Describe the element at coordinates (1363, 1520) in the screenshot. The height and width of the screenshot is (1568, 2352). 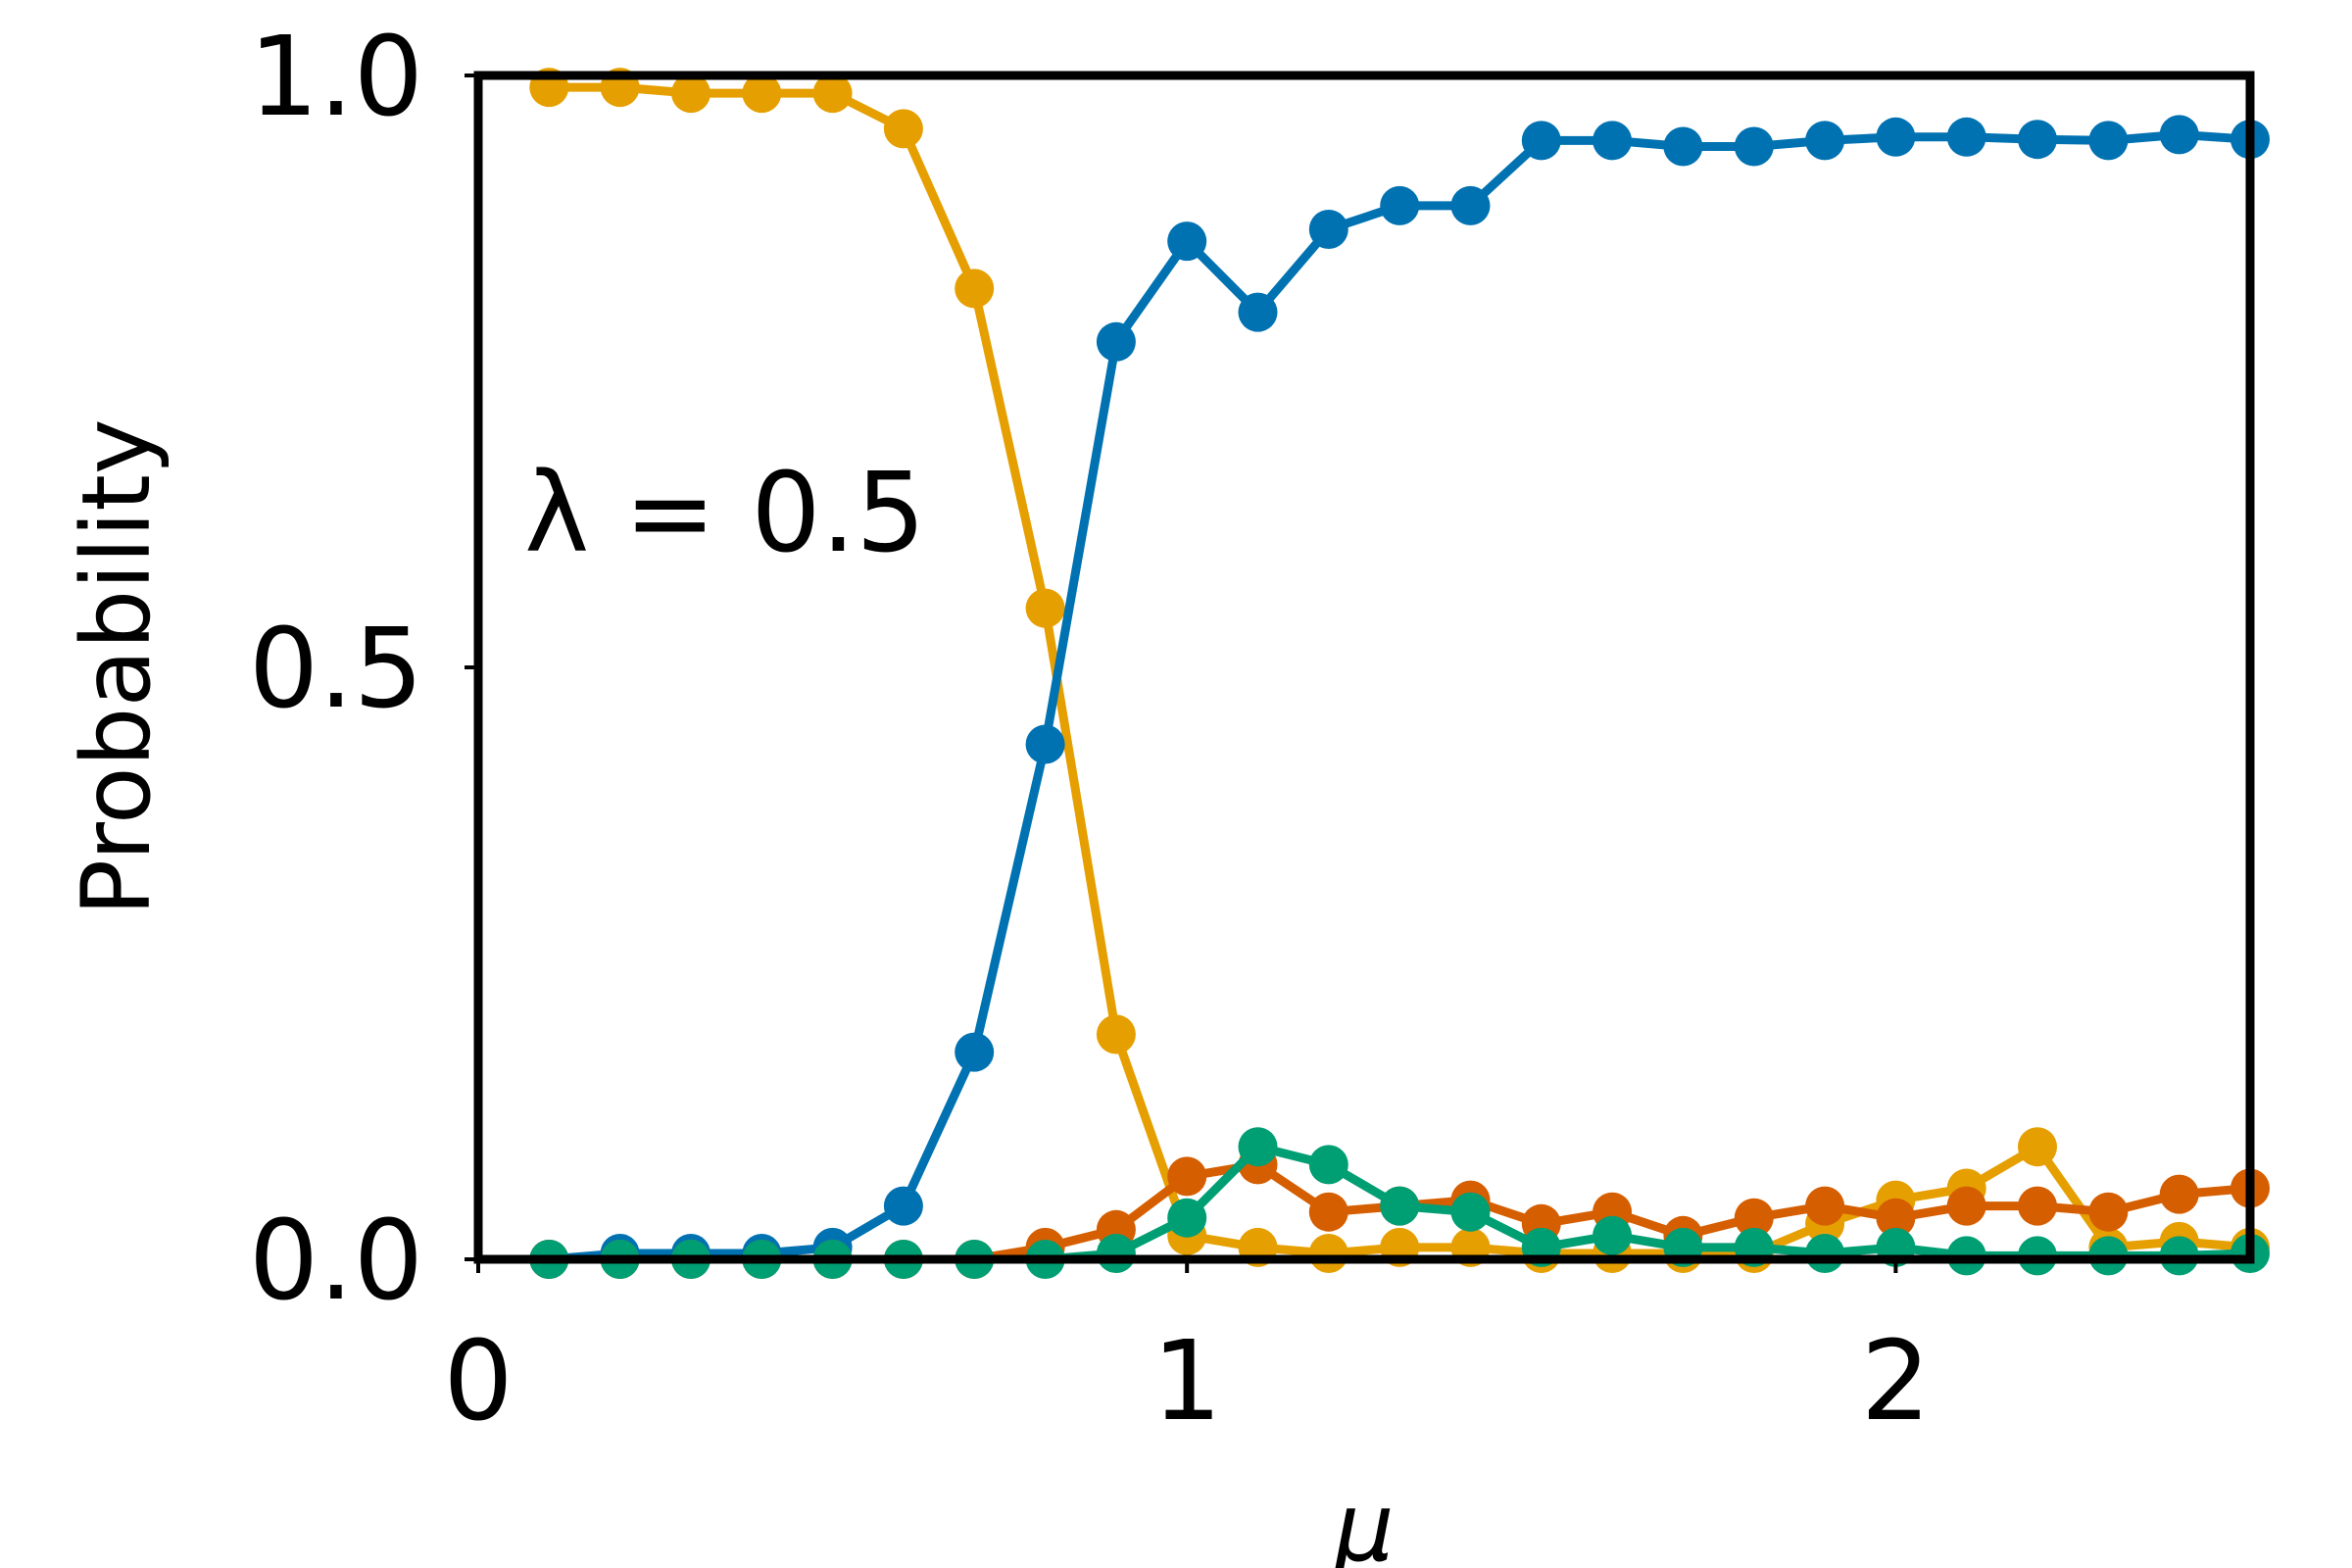
I see `x-axis-label: μ` at that location.